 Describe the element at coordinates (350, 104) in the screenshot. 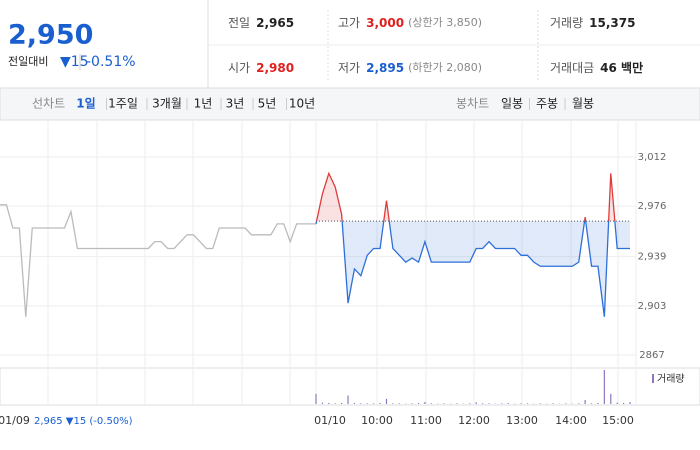

I see `tab-bar` at that location.